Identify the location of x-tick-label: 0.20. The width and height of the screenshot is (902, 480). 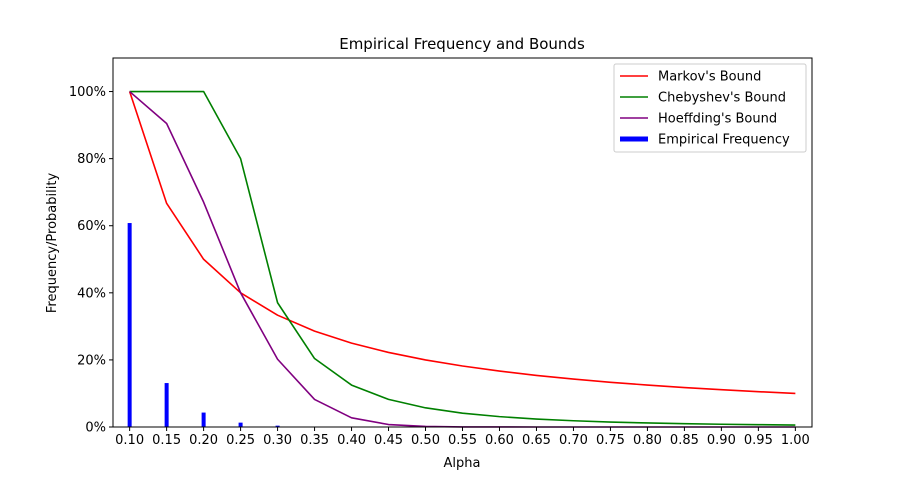
(203, 440).